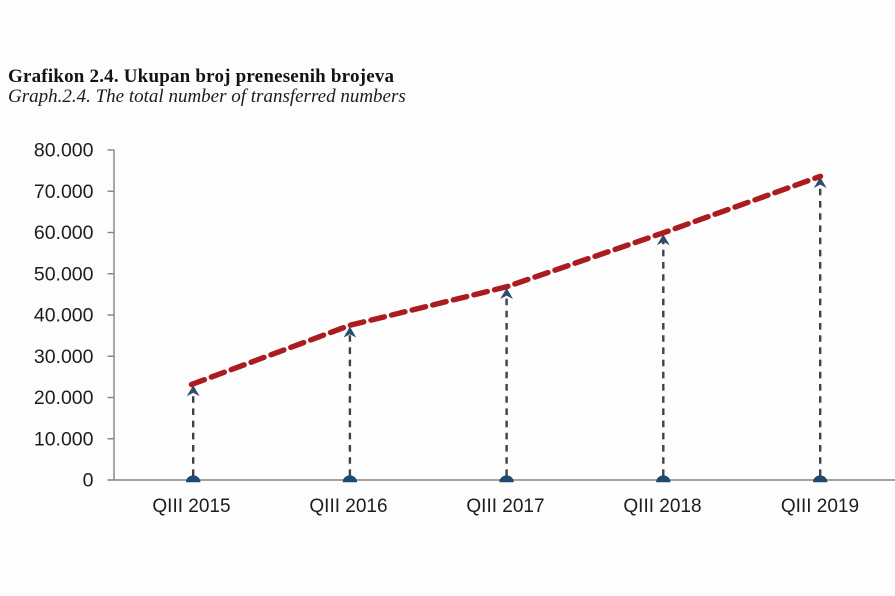  I want to click on svg-text: QIII 2016, so click(348, 506).